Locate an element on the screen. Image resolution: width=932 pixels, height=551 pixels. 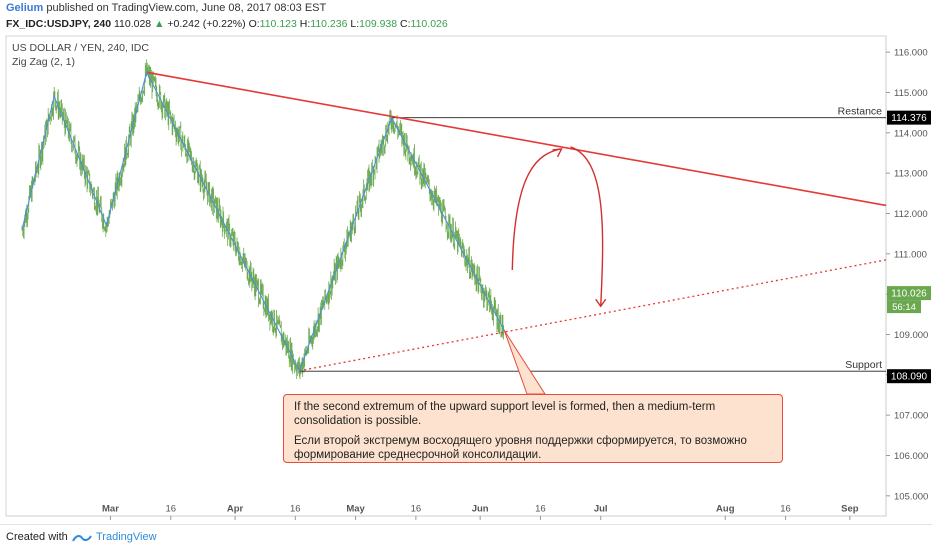
bar-timer: 56:14 is located at coordinates (904, 307).